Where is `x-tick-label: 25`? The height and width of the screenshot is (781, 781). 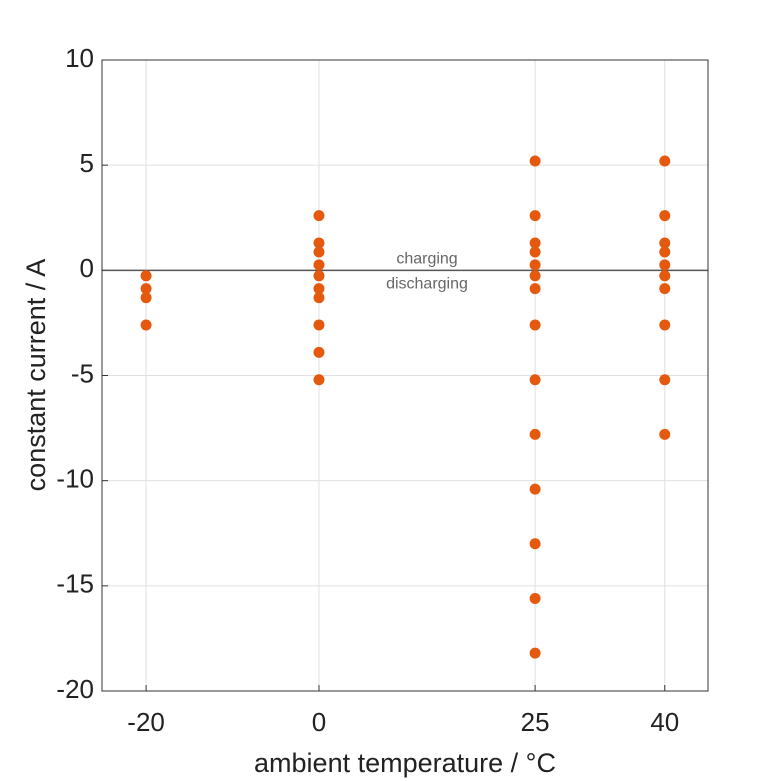
x-tick-label: 25 is located at coordinates (535, 722).